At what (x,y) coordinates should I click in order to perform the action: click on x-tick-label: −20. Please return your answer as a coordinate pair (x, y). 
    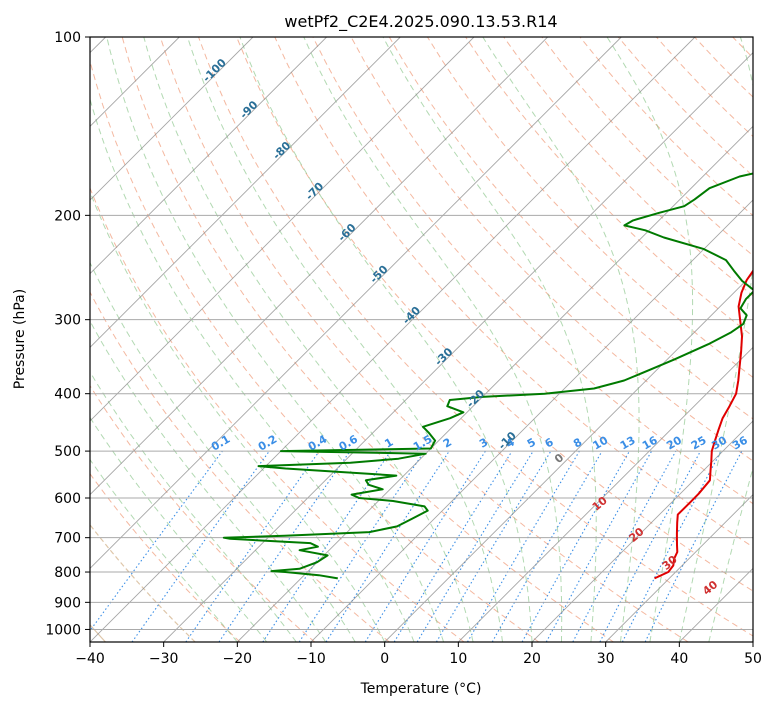
    Looking at the image, I should click on (238, 659).